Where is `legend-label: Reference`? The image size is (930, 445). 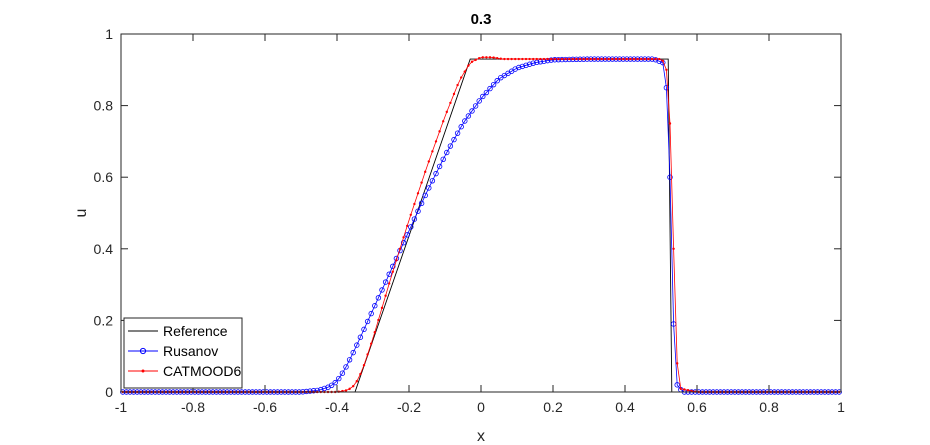
legend-label: Reference is located at coordinates (195, 331).